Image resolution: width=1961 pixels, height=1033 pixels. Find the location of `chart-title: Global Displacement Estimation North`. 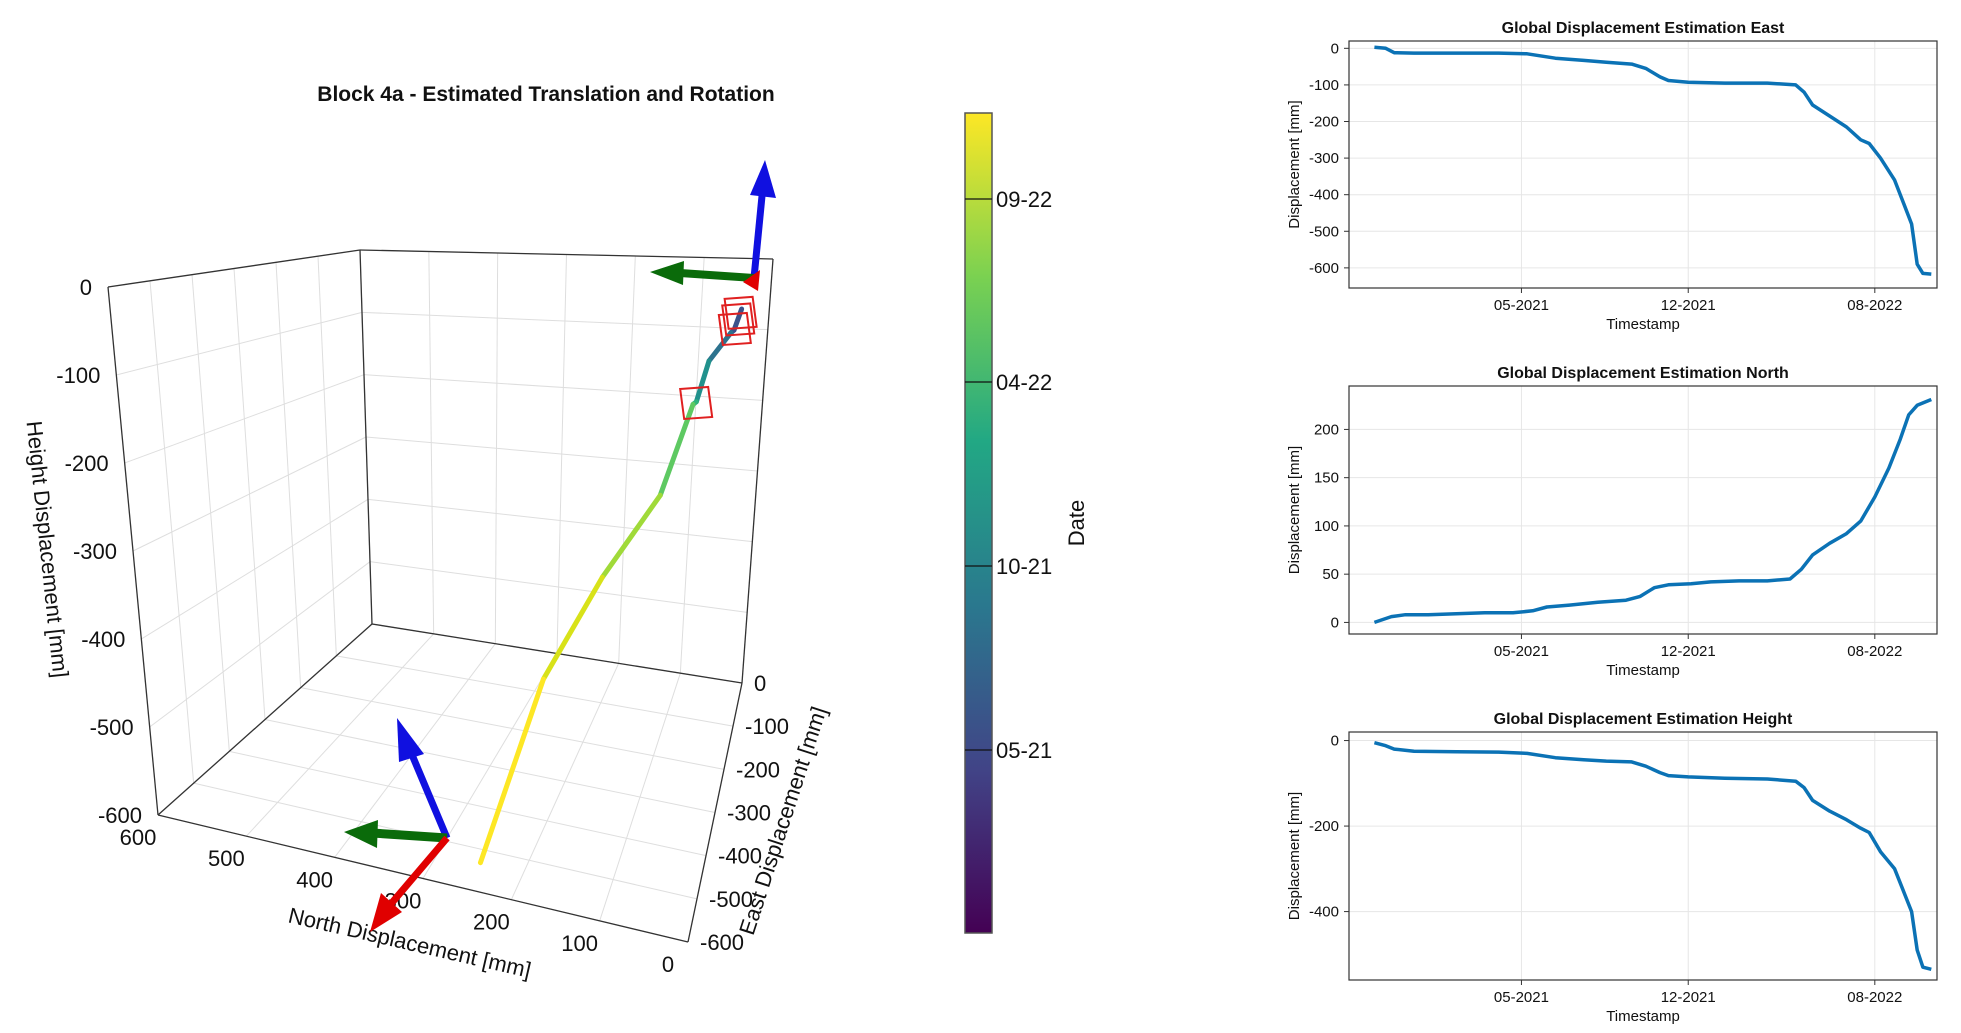

chart-title: Global Displacement Estimation North is located at coordinates (1643, 373).